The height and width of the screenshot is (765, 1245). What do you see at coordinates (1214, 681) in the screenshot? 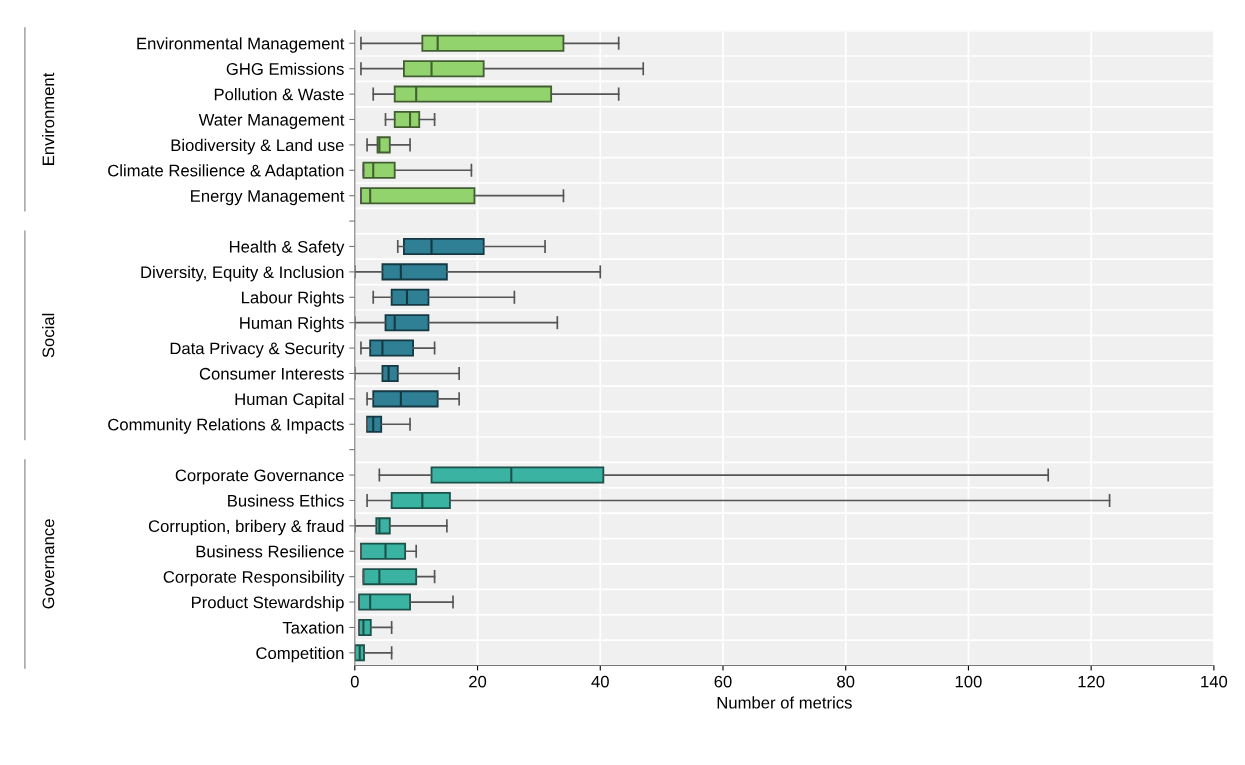
I see `x-tick-label: 140` at bounding box center [1214, 681].